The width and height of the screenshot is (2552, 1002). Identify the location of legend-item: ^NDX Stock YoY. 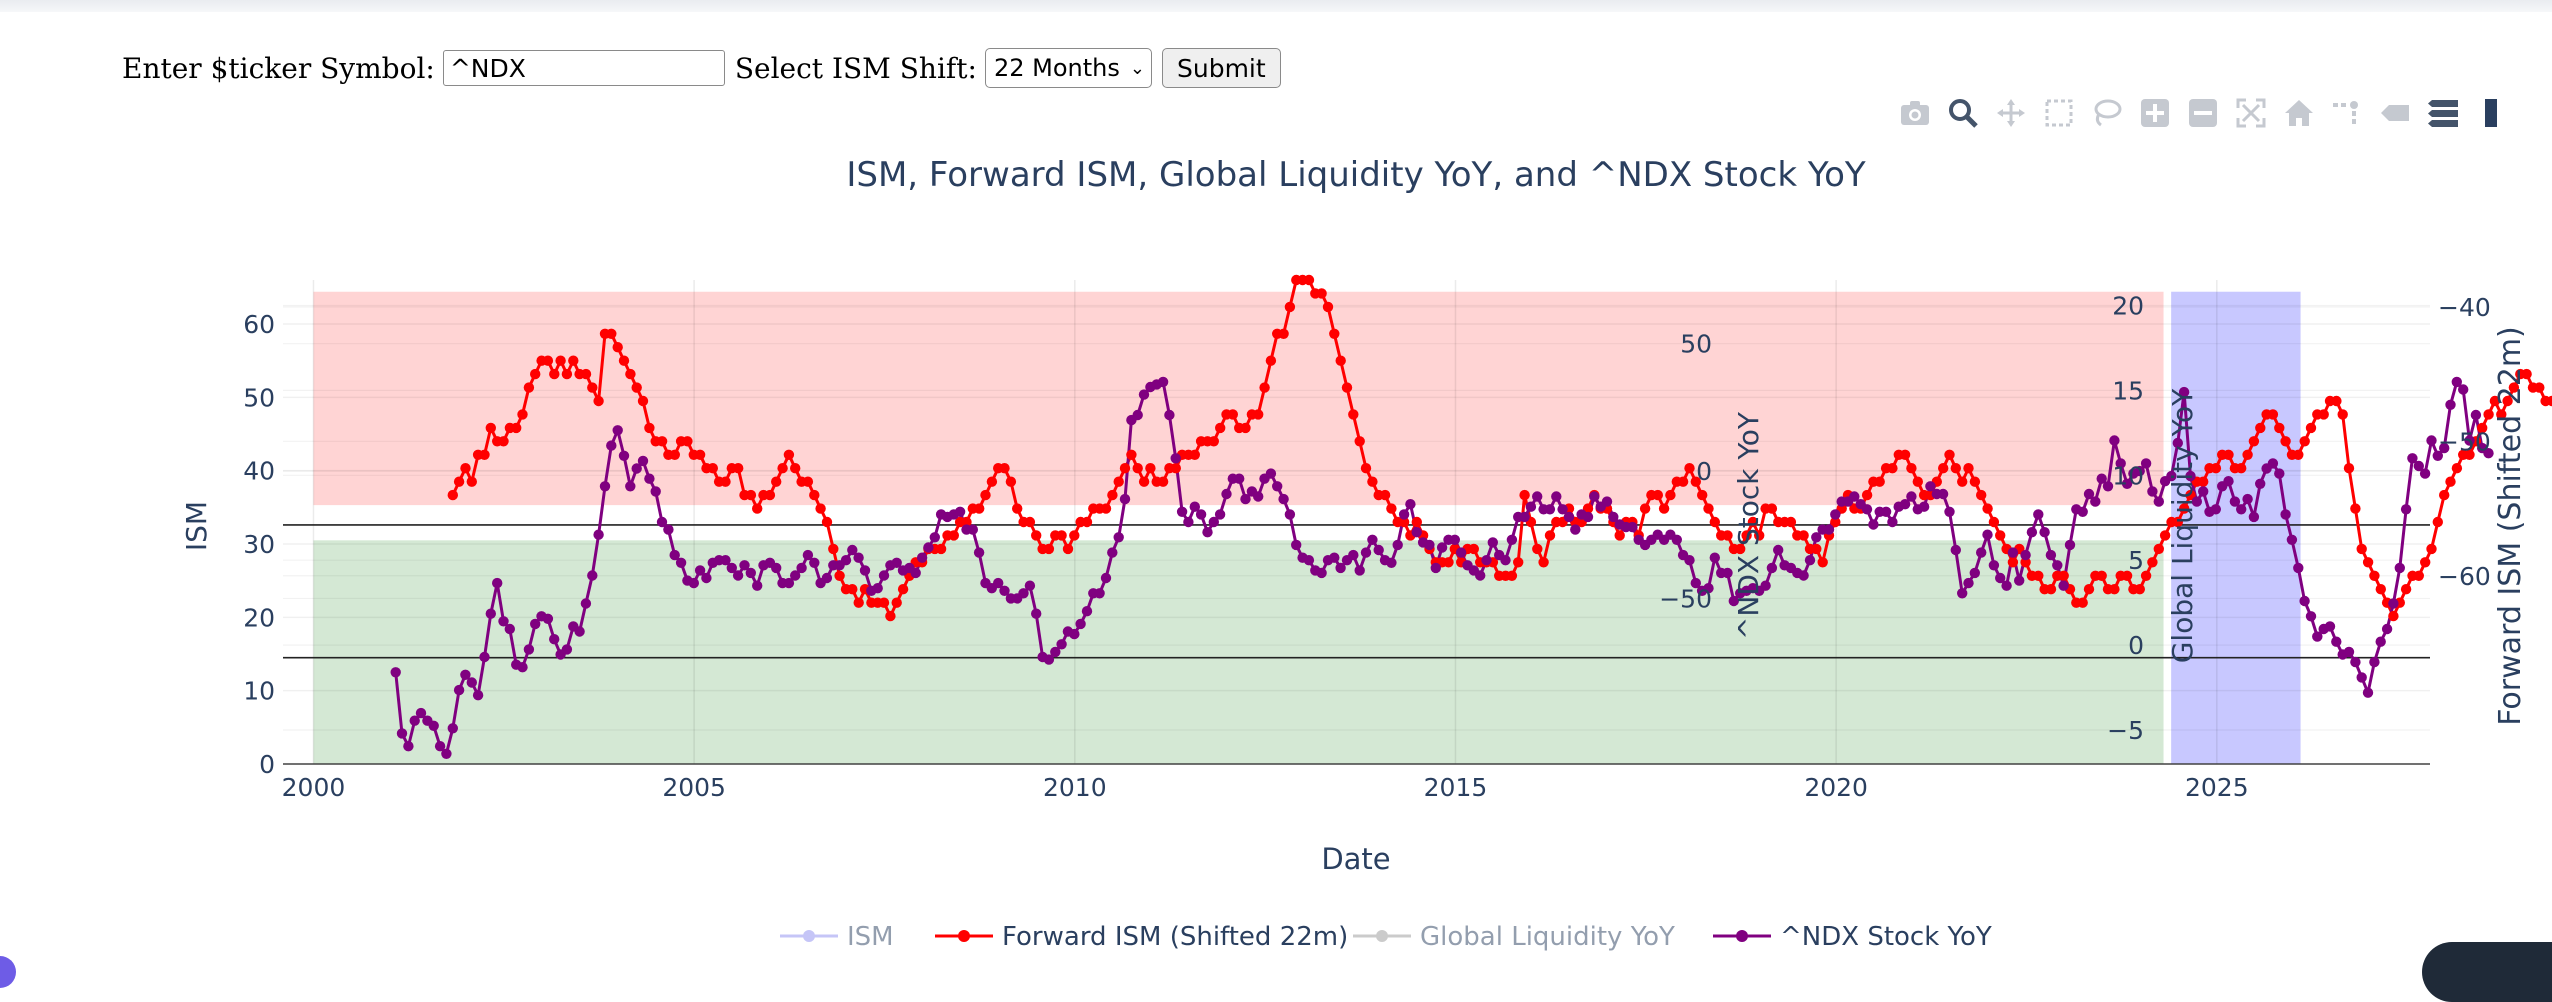
(1852, 937).